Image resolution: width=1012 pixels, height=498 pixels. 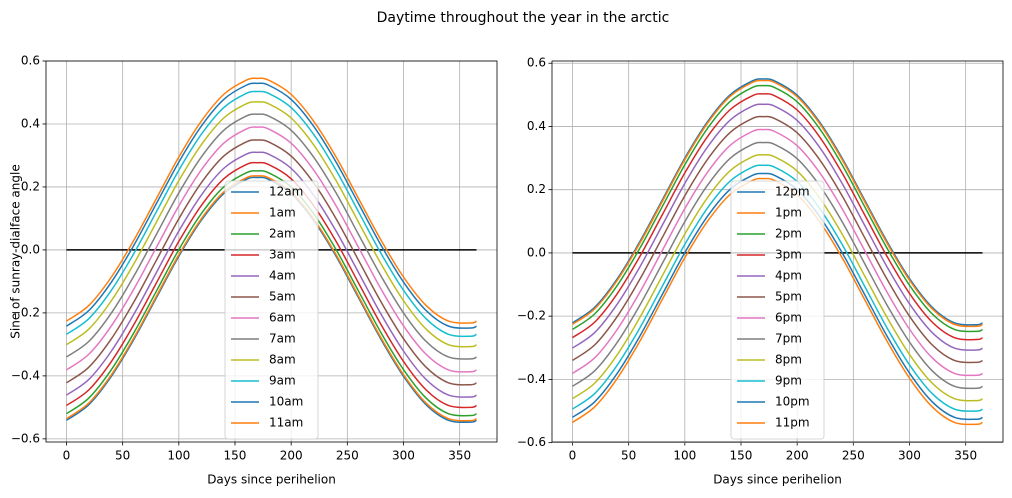 What do you see at coordinates (788, 318) in the screenshot?
I see `legend-label: 6pm` at bounding box center [788, 318].